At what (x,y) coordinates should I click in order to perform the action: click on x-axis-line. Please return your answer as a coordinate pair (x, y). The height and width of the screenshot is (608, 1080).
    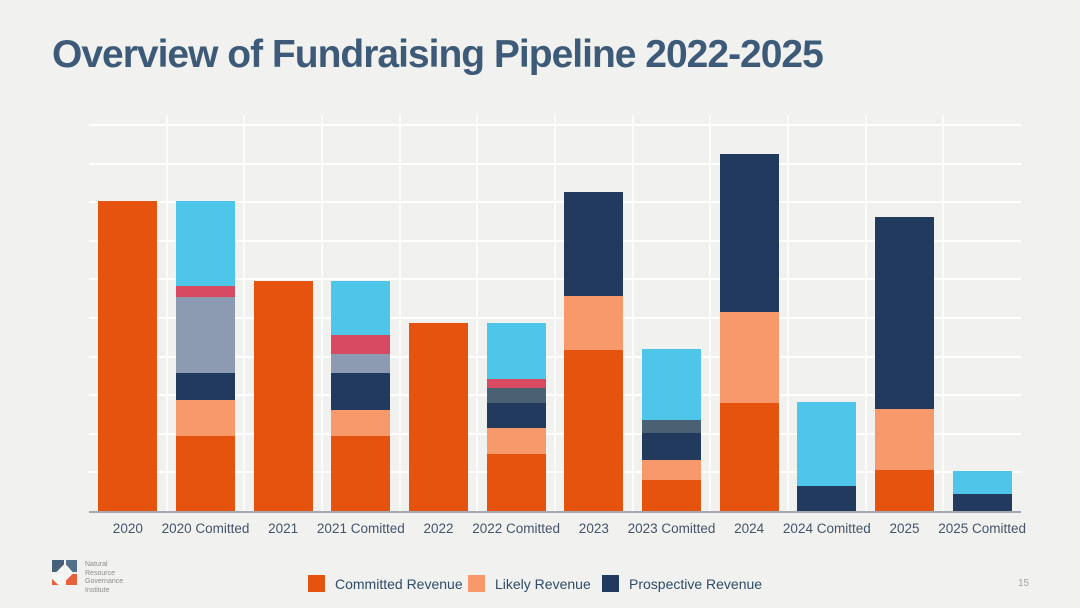
    Looking at the image, I should click on (555, 512).